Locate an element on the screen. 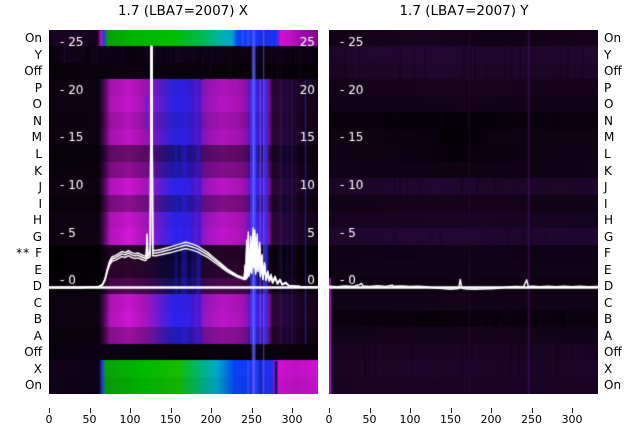 Image resolution: width=640 pixels, height=440 pixels. x-tick-label-left-200: 200 is located at coordinates (211, 419).